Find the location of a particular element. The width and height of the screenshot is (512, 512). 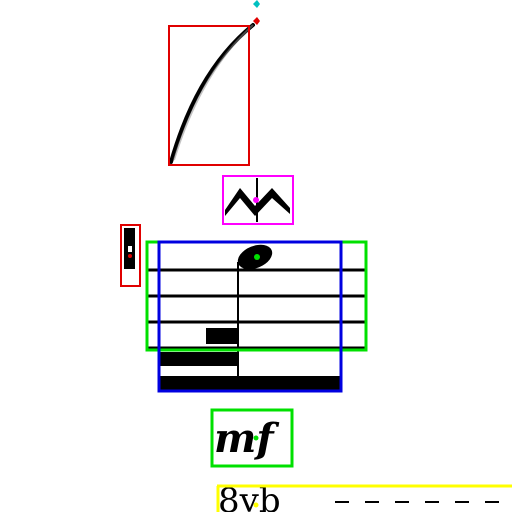

dynamic-center-marker is located at coordinates (256, 438).